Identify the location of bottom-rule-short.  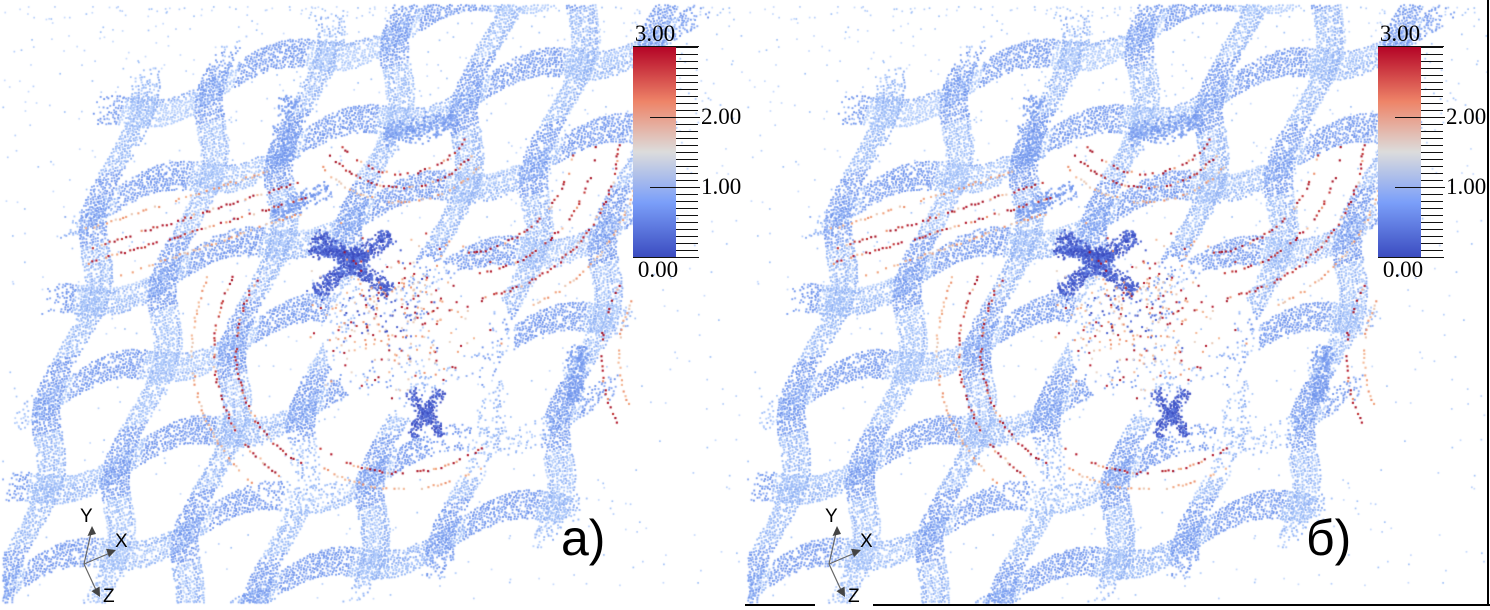
(780, 605).